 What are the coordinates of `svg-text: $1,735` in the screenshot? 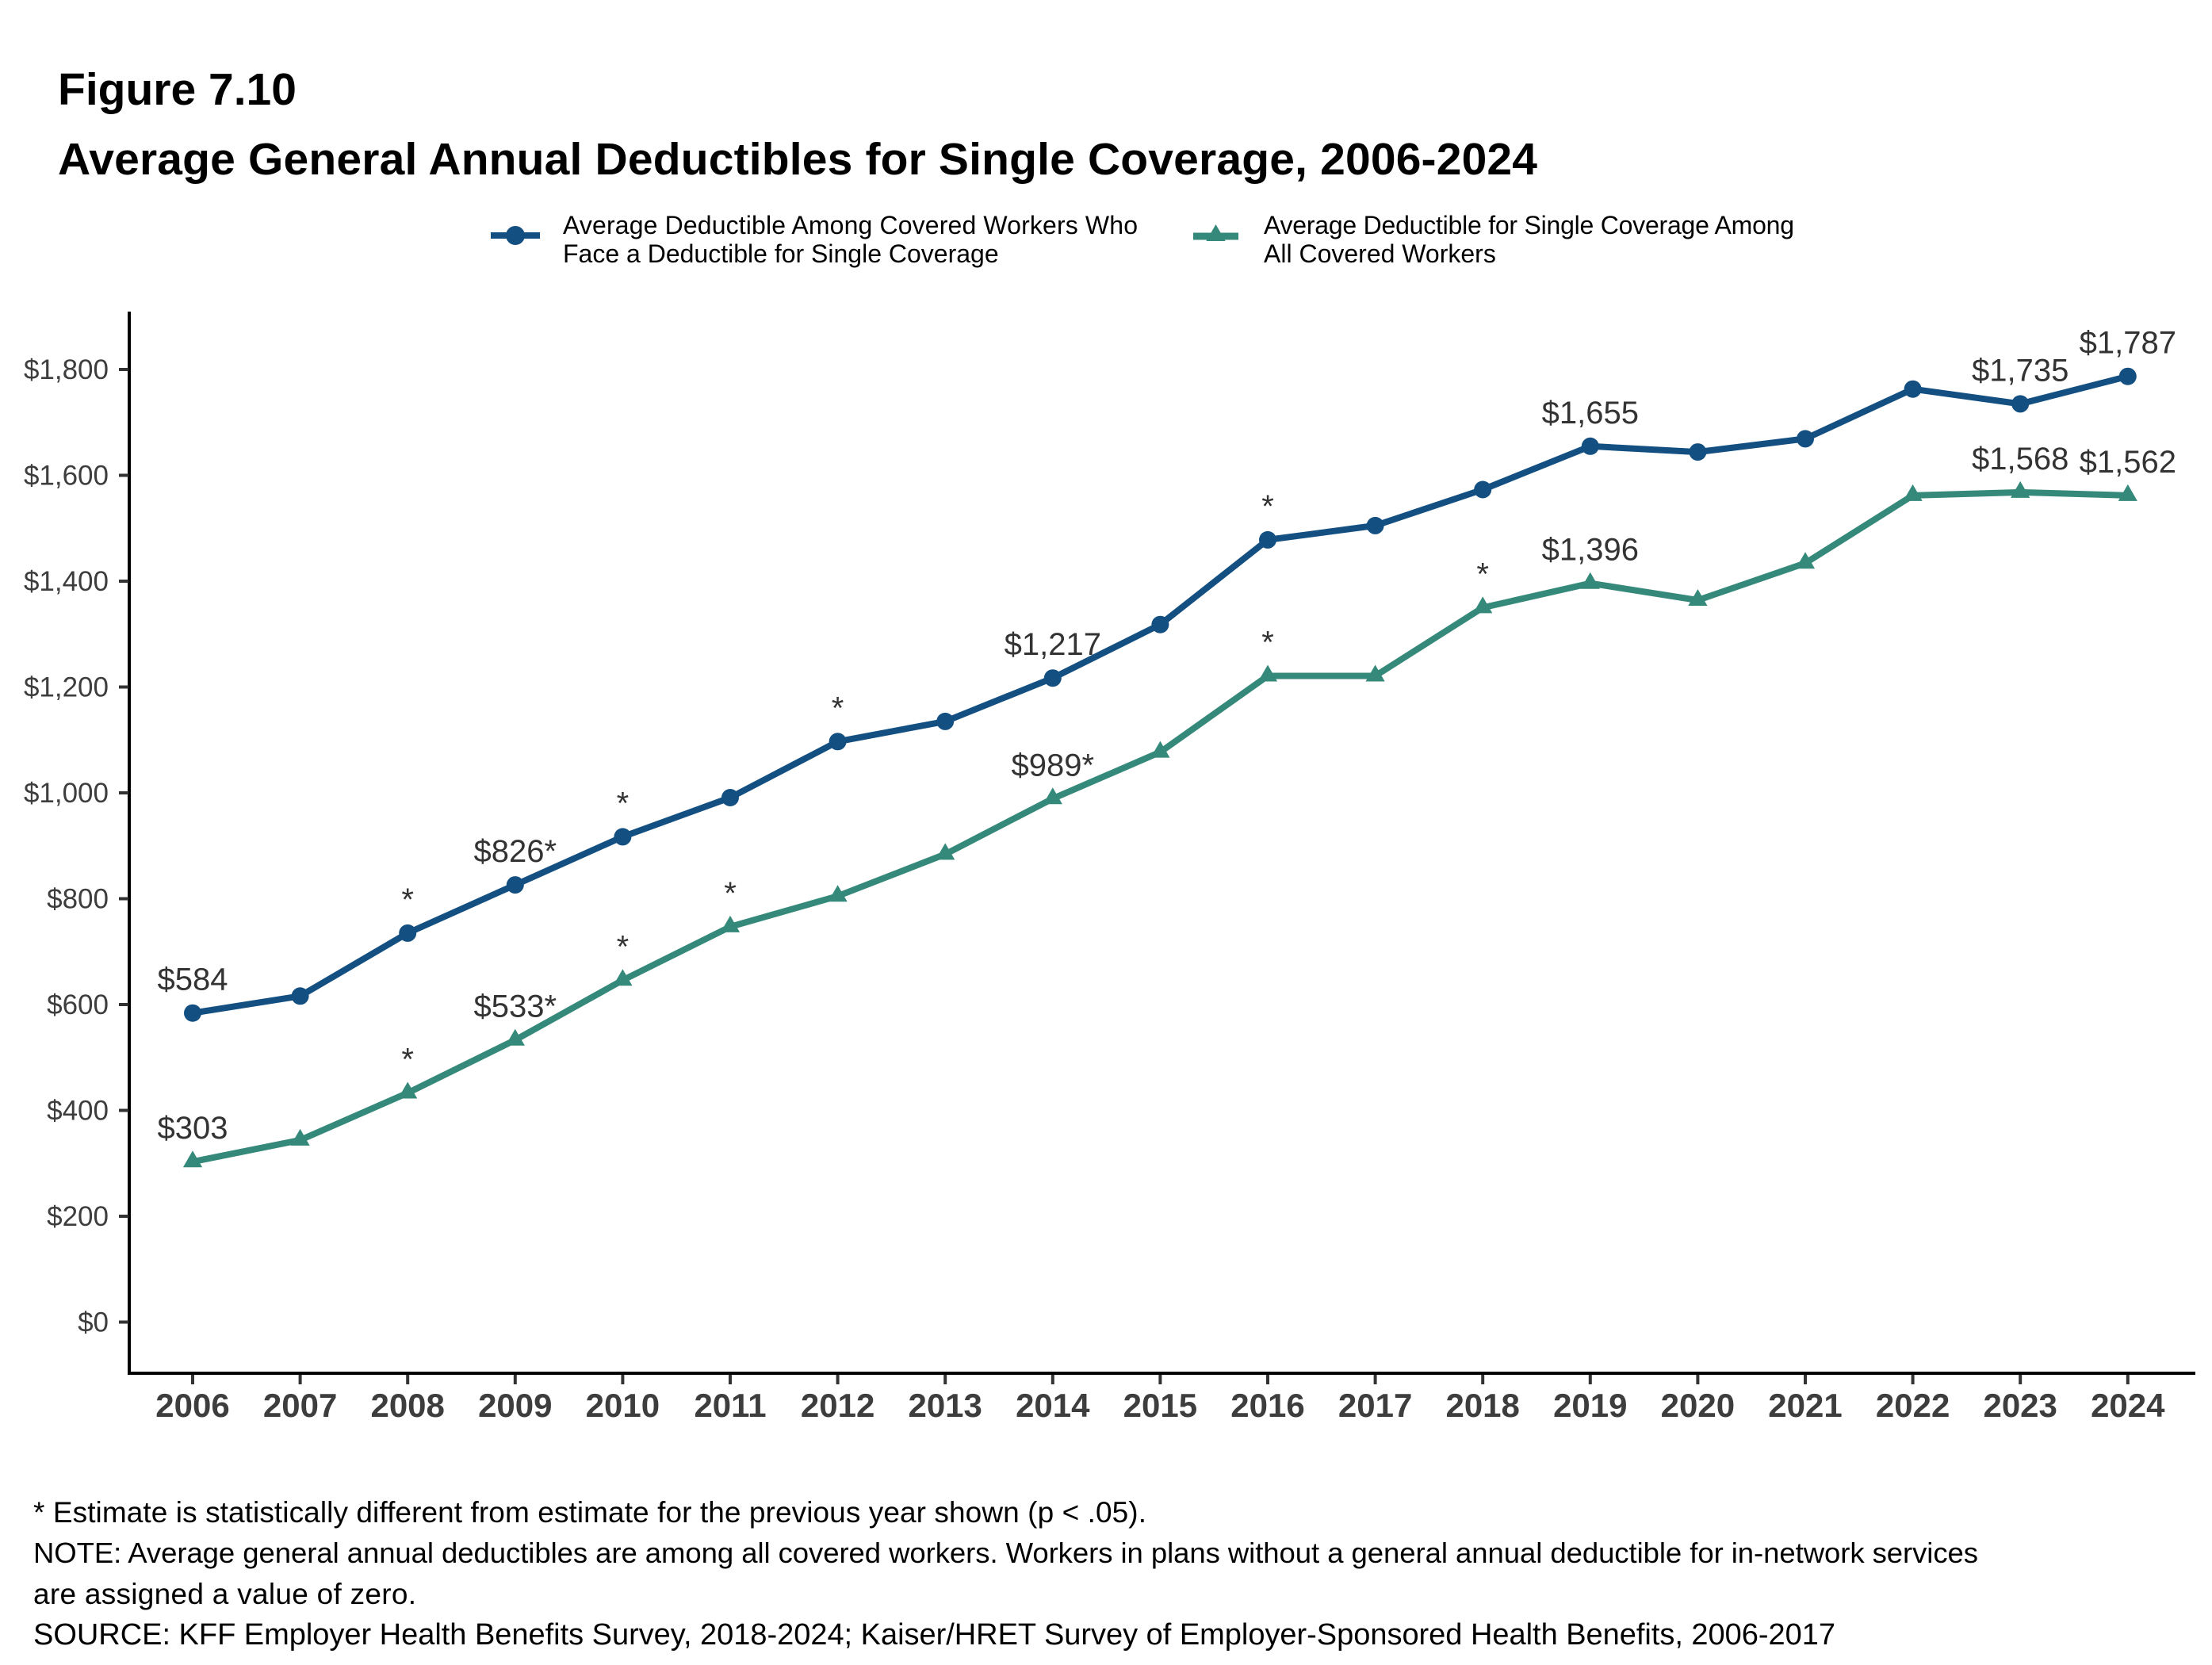 It's located at (2020, 370).